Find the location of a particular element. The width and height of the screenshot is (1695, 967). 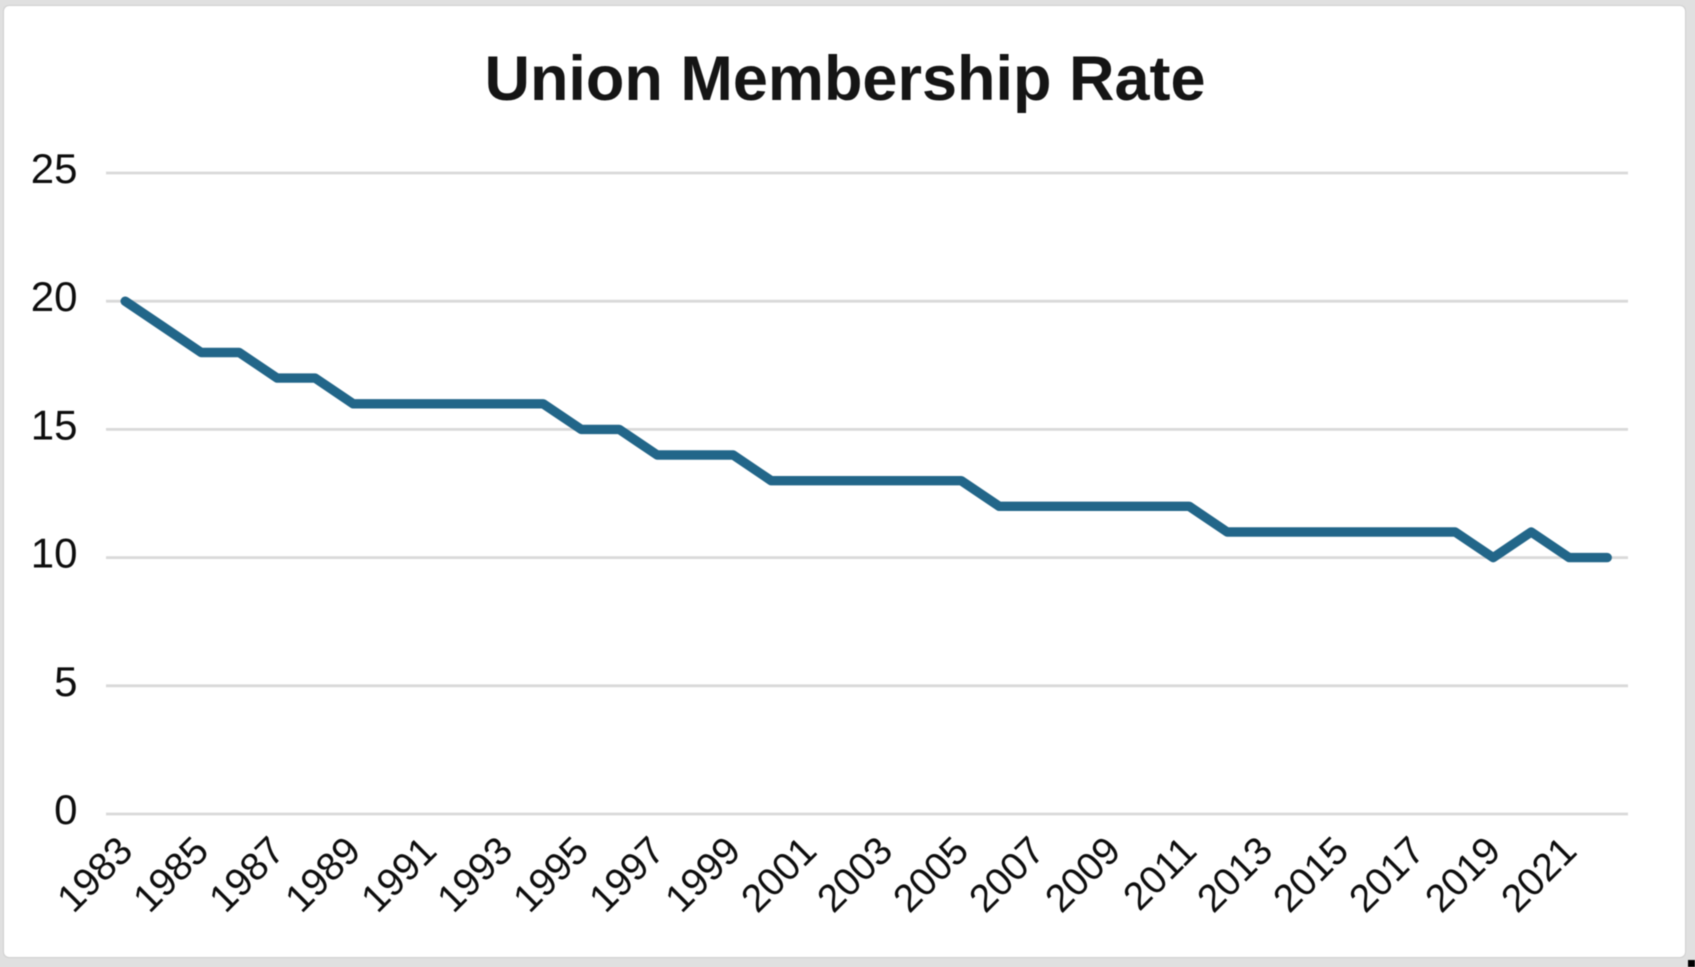

svg-text: 25 is located at coordinates (54, 168).